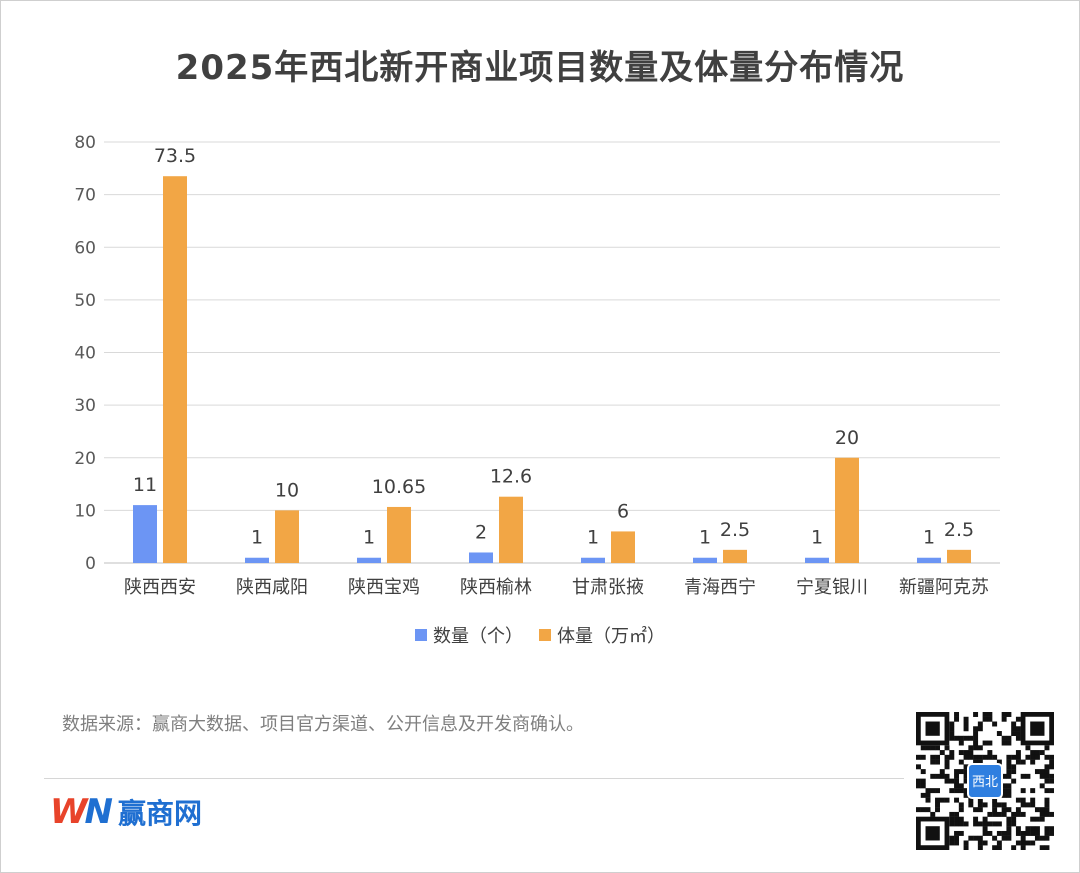  I want to click on legend-label-volume: 体量（万㎡）, so click(611, 636).